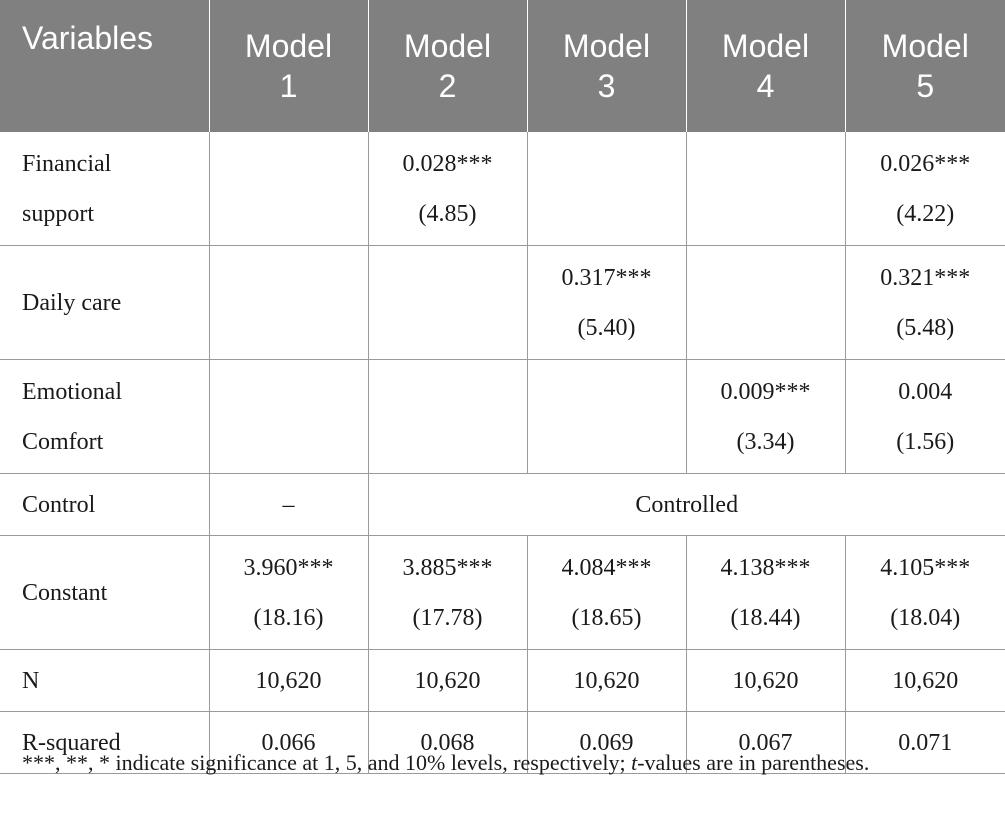 This screenshot has width=1005, height=837. I want to click on header-model-3: Model 3, so click(607, 66).